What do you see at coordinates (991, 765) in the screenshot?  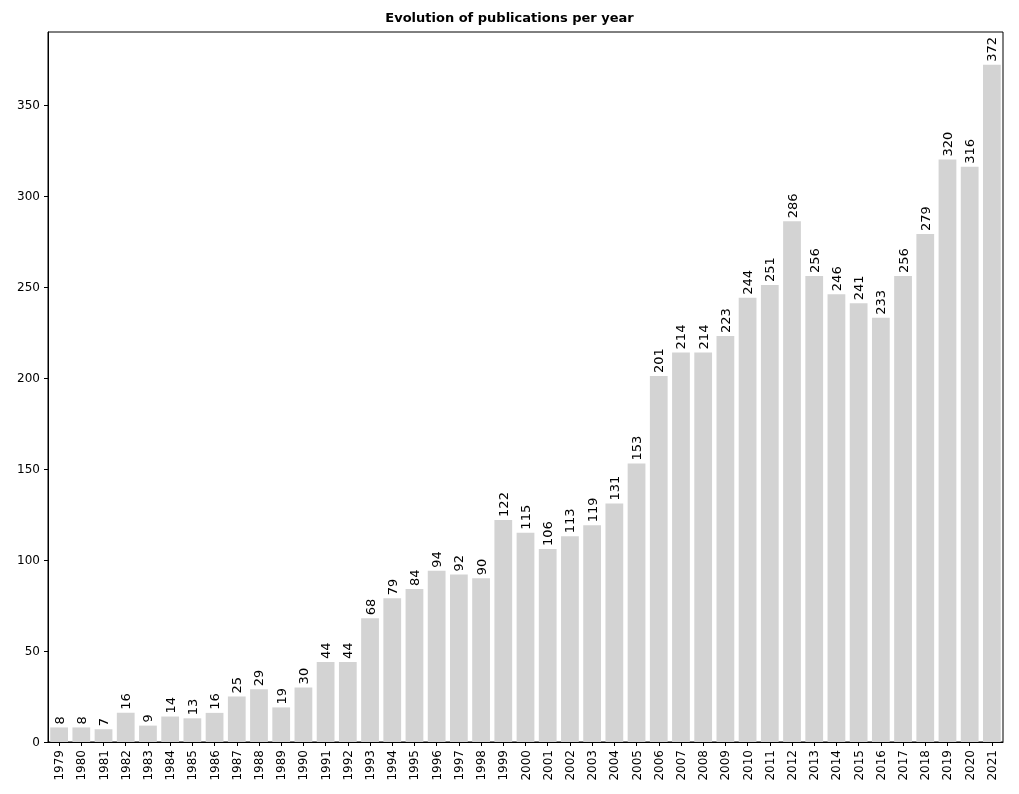 I see `x-tick-label: 2021` at bounding box center [991, 765].